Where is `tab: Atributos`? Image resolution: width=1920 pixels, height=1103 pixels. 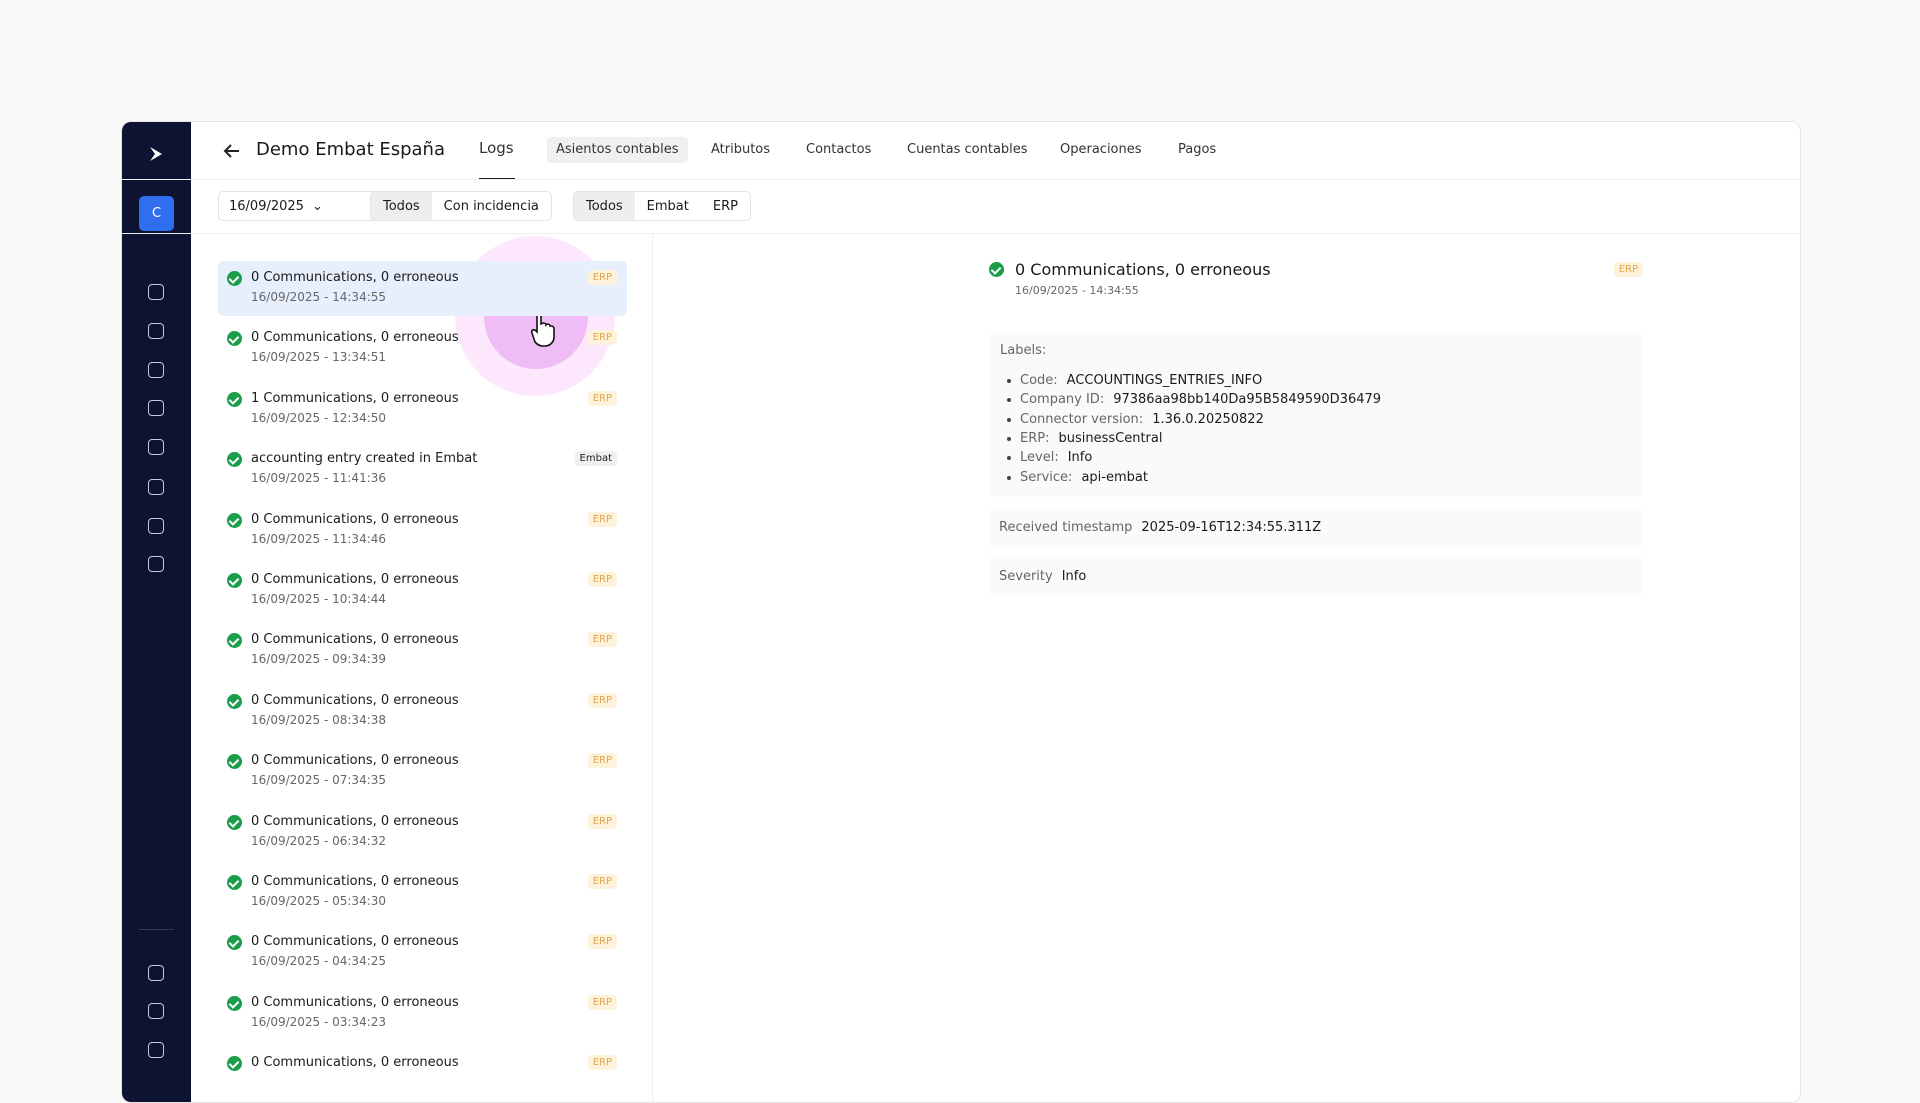 tab: Atributos is located at coordinates (740, 150).